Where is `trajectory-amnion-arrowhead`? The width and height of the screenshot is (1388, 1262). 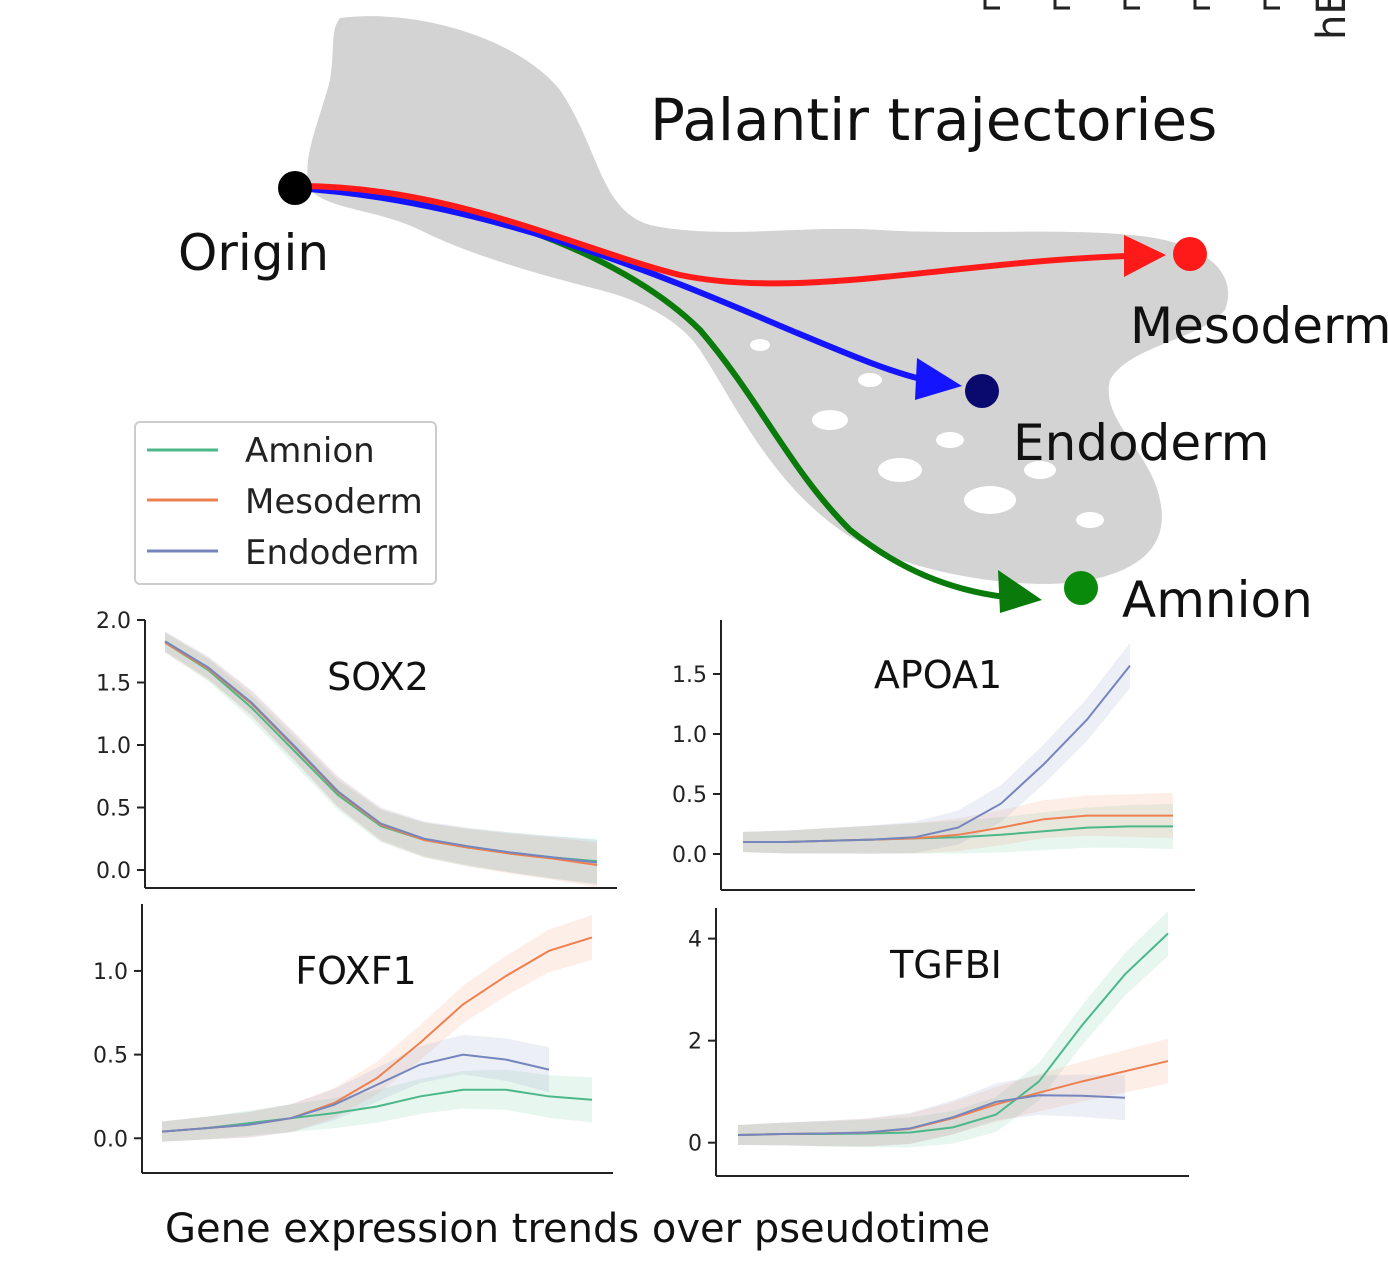 trajectory-amnion-arrowhead is located at coordinates (1020, 591).